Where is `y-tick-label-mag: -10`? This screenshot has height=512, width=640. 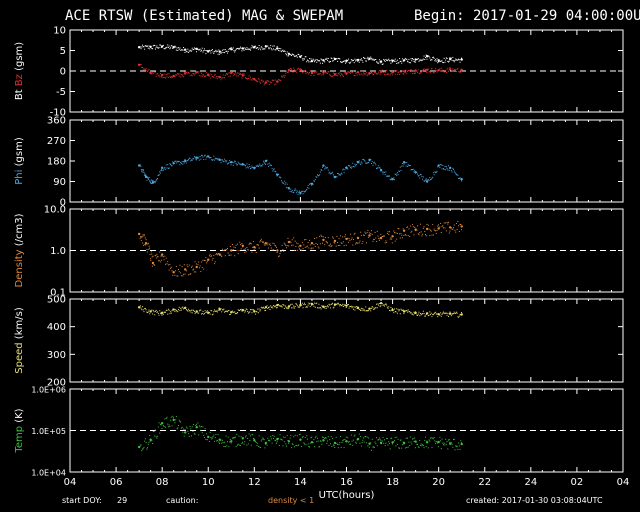 y-tick-label-mag: -10 is located at coordinates (58, 113).